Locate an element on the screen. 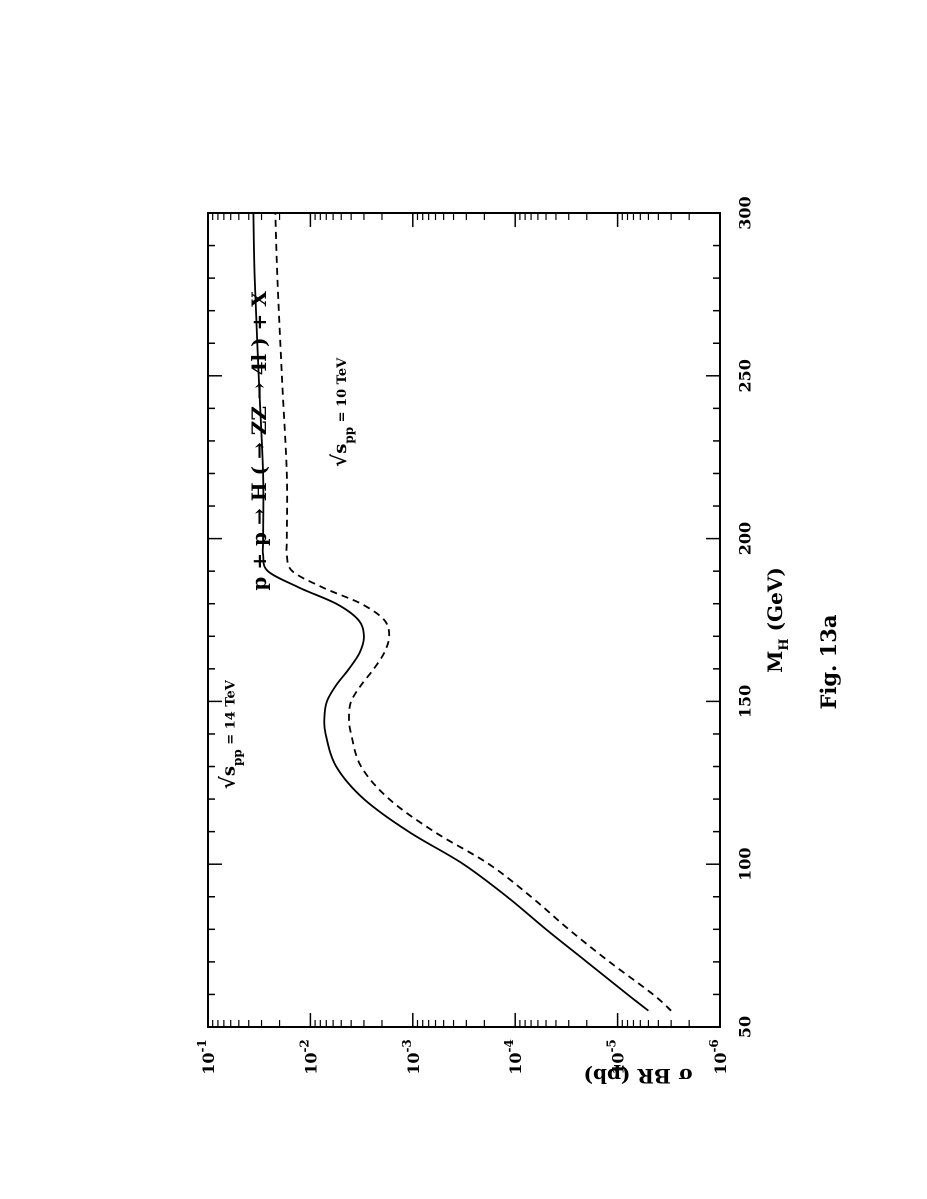  y-tick-label: 10-6 is located at coordinates (718, 1057).